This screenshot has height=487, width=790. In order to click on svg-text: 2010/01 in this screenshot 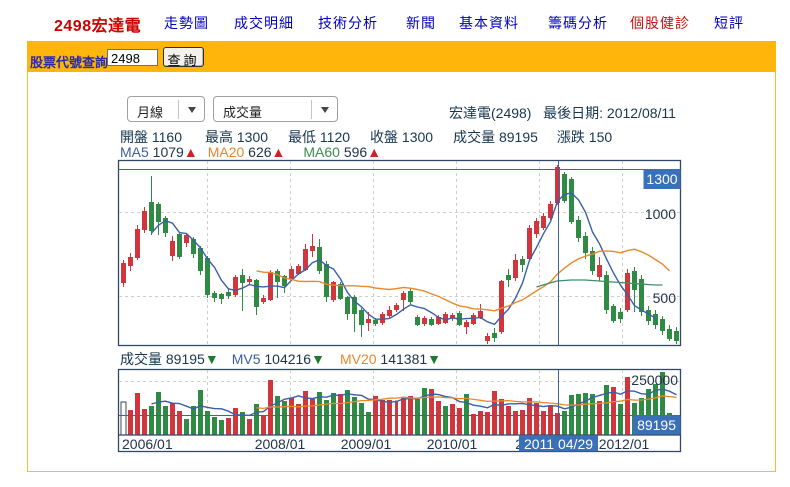, I will do `click(452, 444)`.